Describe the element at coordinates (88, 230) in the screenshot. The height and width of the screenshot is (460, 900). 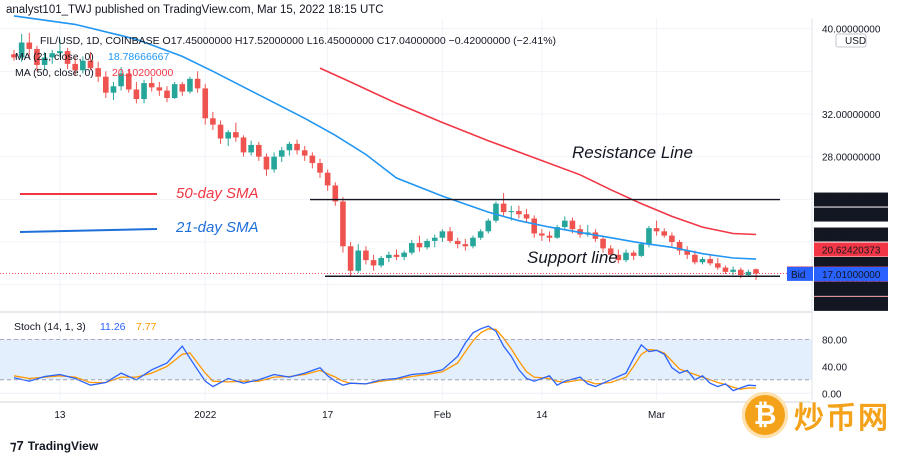
I see `sma21-sample-line` at that location.